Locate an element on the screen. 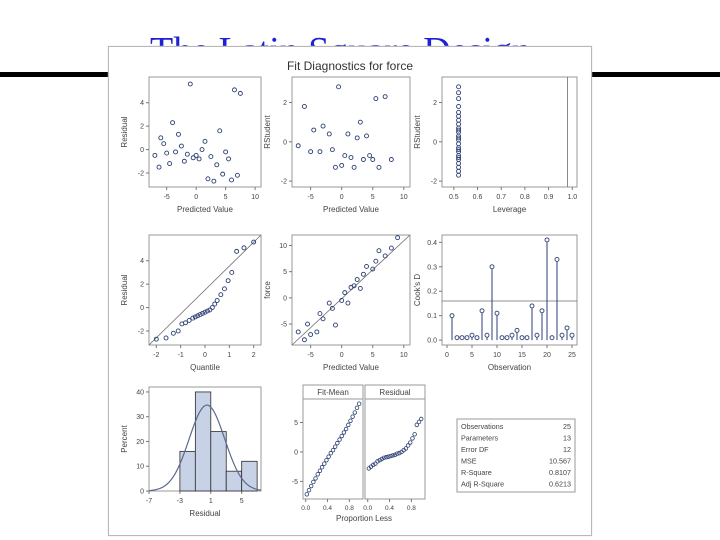 Image resolution: width=720 pixels, height=540 pixels. chart2-ylabel: RStudent is located at coordinates (267, 132).